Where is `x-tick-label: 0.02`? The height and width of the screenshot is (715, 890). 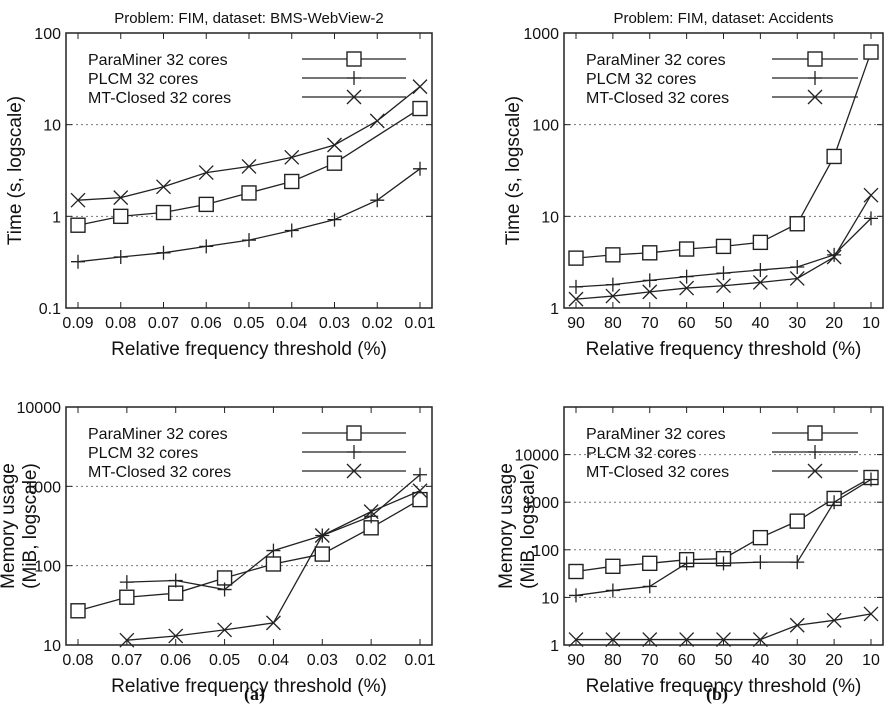 x-tick-label: 0.02 is located at coordinates (371, 660).